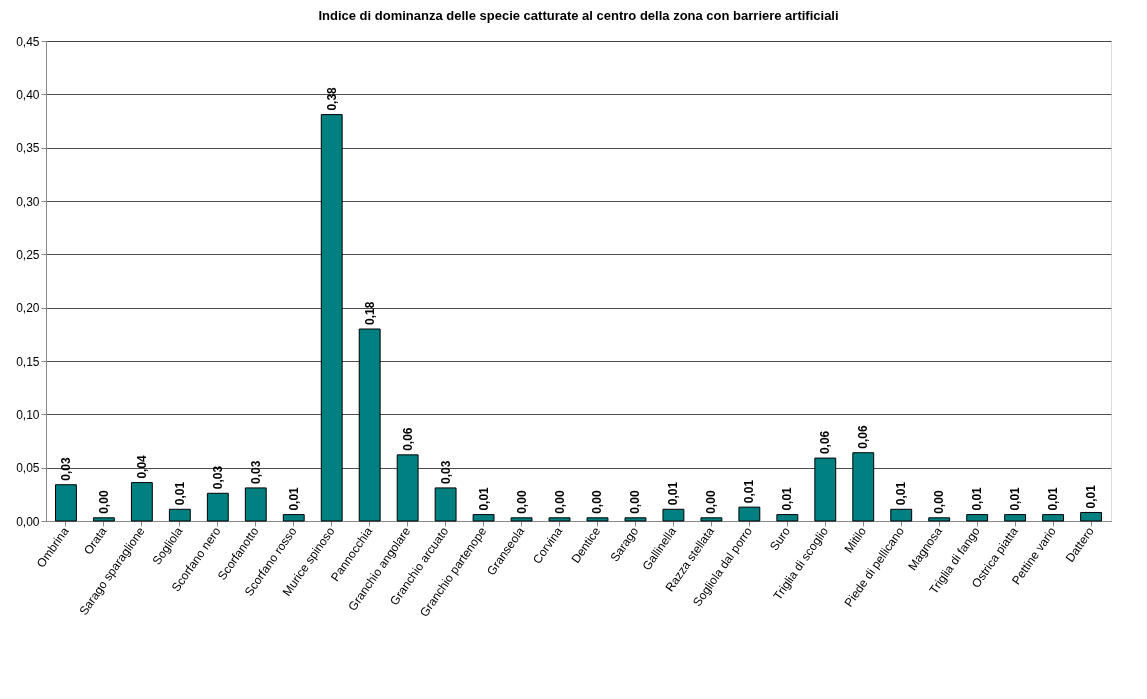  What do you see at coordinates (28, 521) in the screenshot?
I see `y-tick-label: 0,00` at bounding box center [28, 521].